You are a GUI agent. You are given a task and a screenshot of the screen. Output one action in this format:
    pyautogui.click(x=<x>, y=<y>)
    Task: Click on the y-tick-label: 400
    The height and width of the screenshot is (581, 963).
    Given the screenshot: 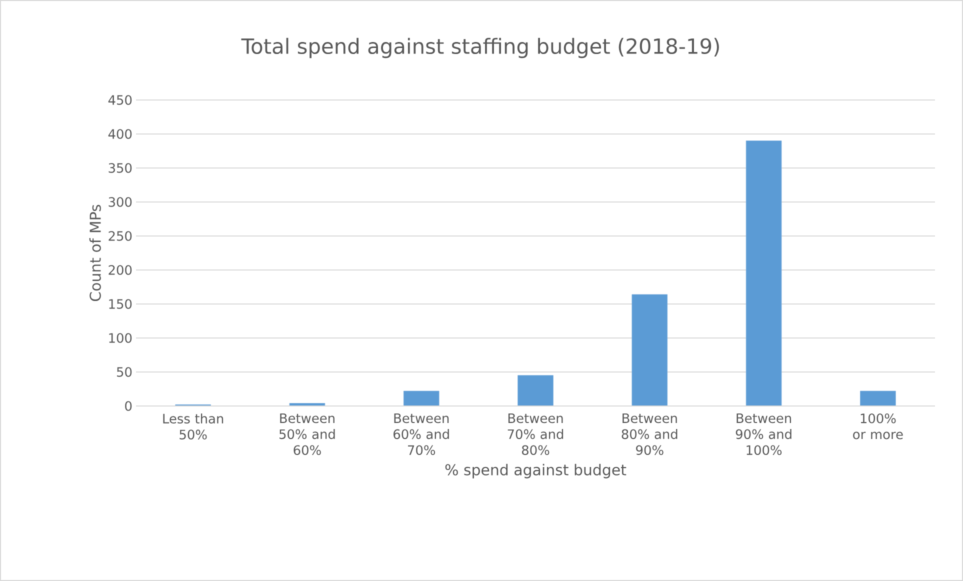 What is the action you would take?
    pyautogui.click(x=120, y=134)
    